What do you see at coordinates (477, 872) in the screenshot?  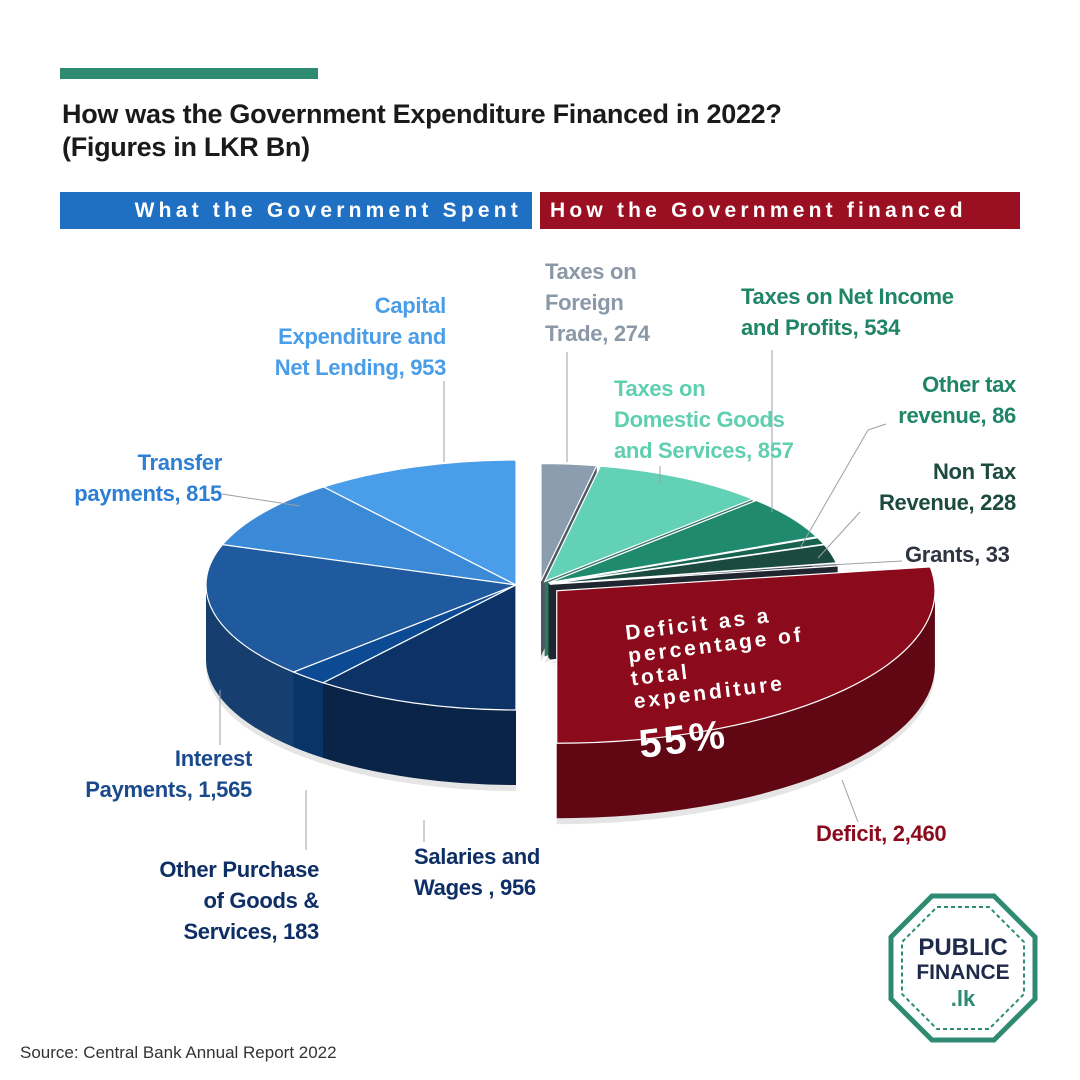 I see `label-salaries-wages: Salaries and Wages , 956` at bounding box center [477, 872].